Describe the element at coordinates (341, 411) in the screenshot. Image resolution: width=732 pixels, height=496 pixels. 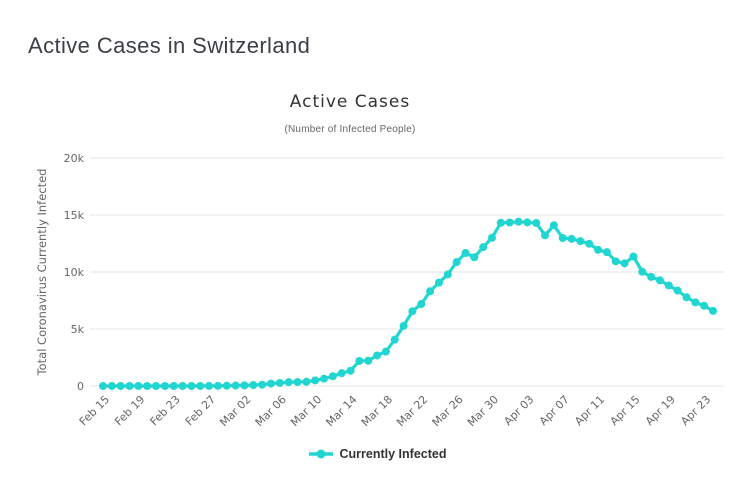
I see `x-axis-tick-label: Mar 14` at that location.